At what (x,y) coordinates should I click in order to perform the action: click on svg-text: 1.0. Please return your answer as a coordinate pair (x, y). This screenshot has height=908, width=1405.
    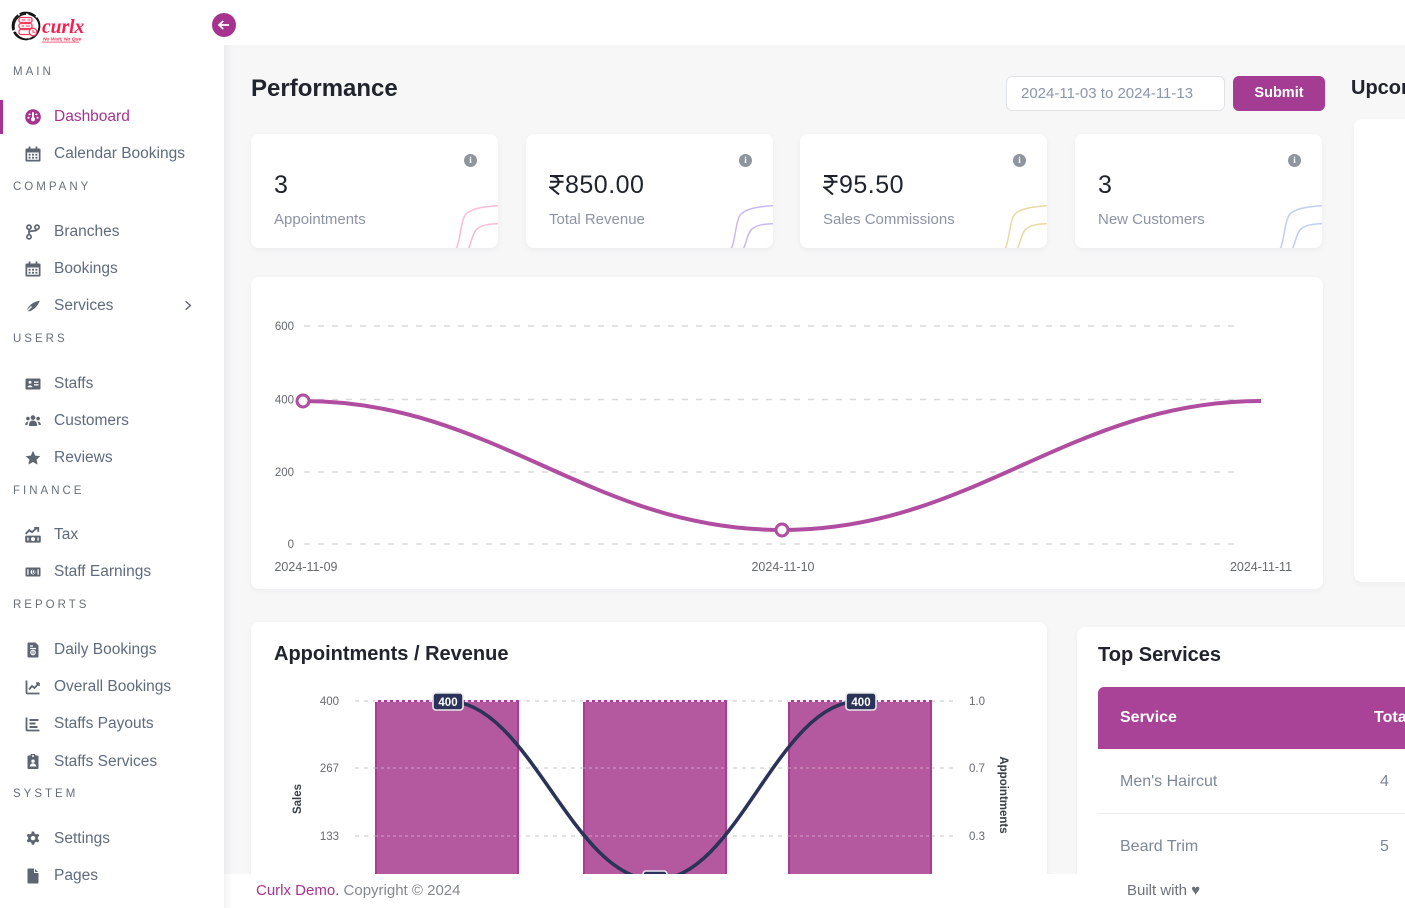
    Looking at the image, I should click on (977, 702).